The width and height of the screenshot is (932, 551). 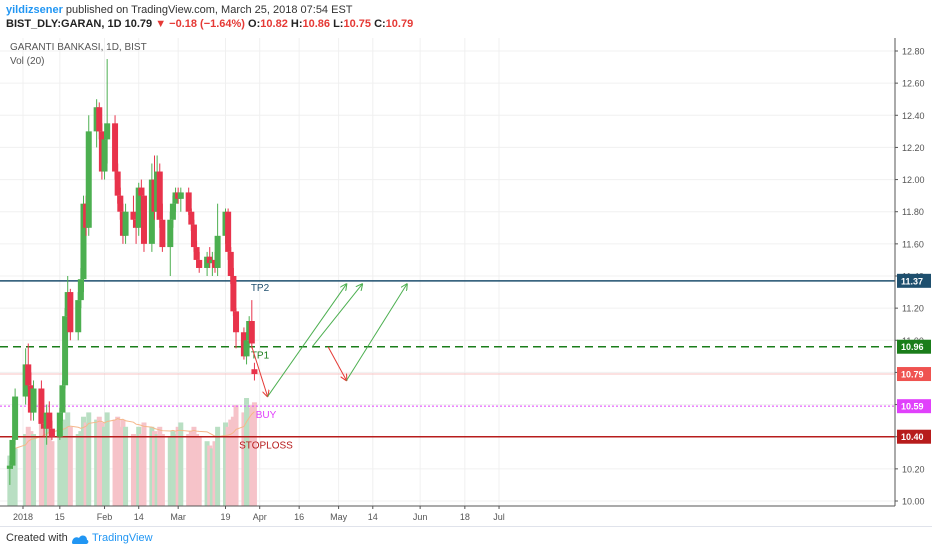 What do you see at coordinates (34, 10) in the screenshot?
I see `author-link: yildizsener` at bounding box center [34, 10].